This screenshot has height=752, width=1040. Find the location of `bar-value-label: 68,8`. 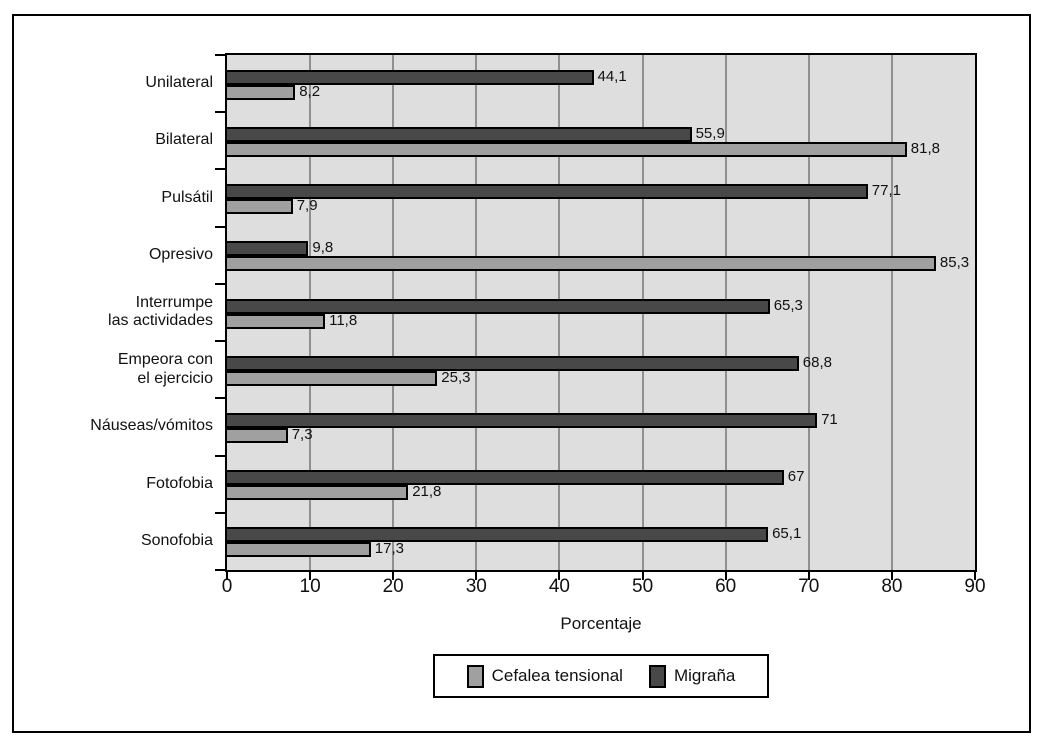

bar-value-label: 68,8 is located at coordinates (817, 362).